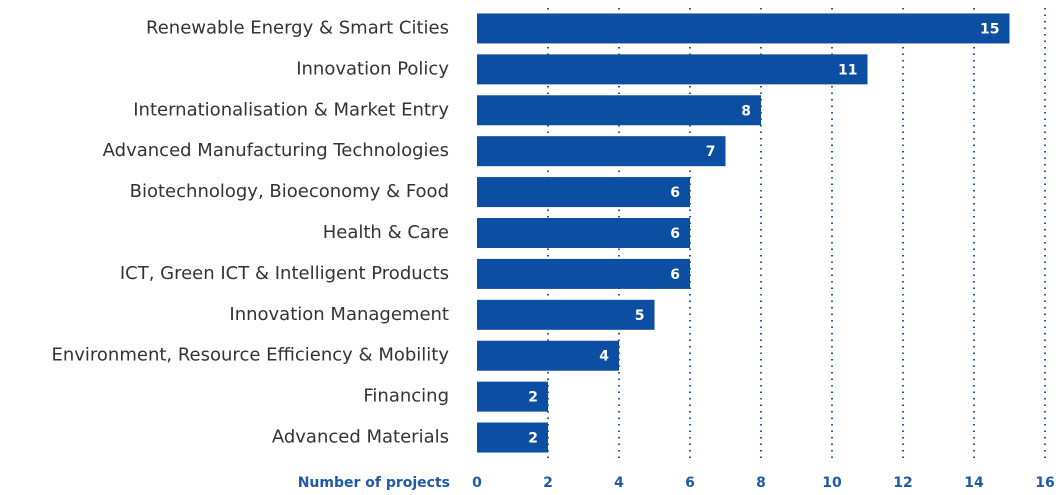  What do you see at coordinates (832, 483) in the screenshot?
I see `x-tick-label: 10` at bounding box center [832, 483].